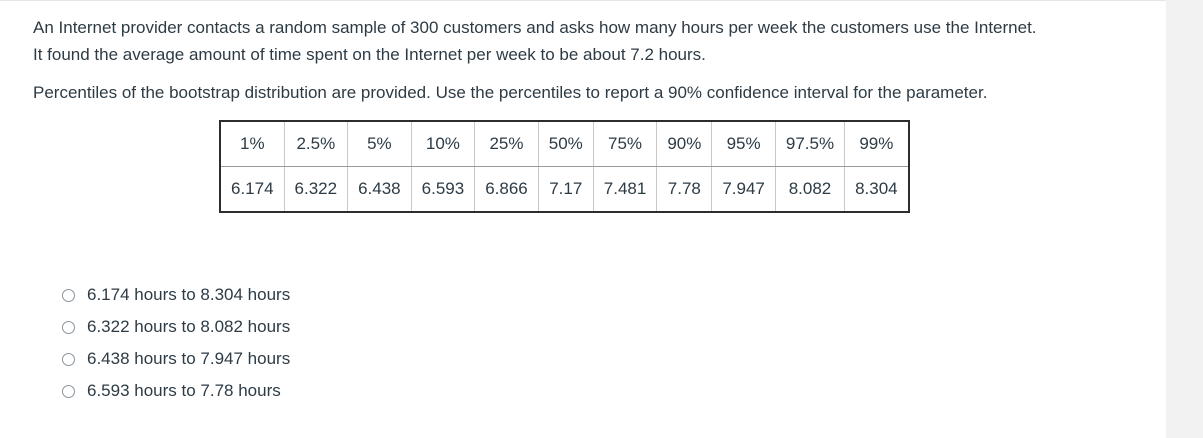 Image resolution: width=1203 pixels, height=438 pixels. I want to click on percentile-value-cell: 7.481, so click(625, 189).